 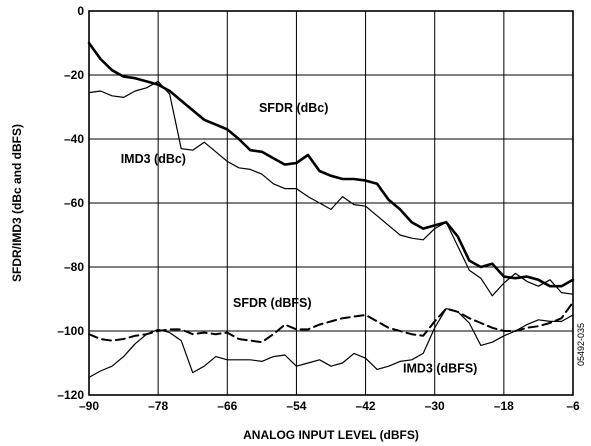 What do you see at coordinates (366, 406) in the screenshot?
I see `x-tick-label: –42` at bounding box center [366, 406].